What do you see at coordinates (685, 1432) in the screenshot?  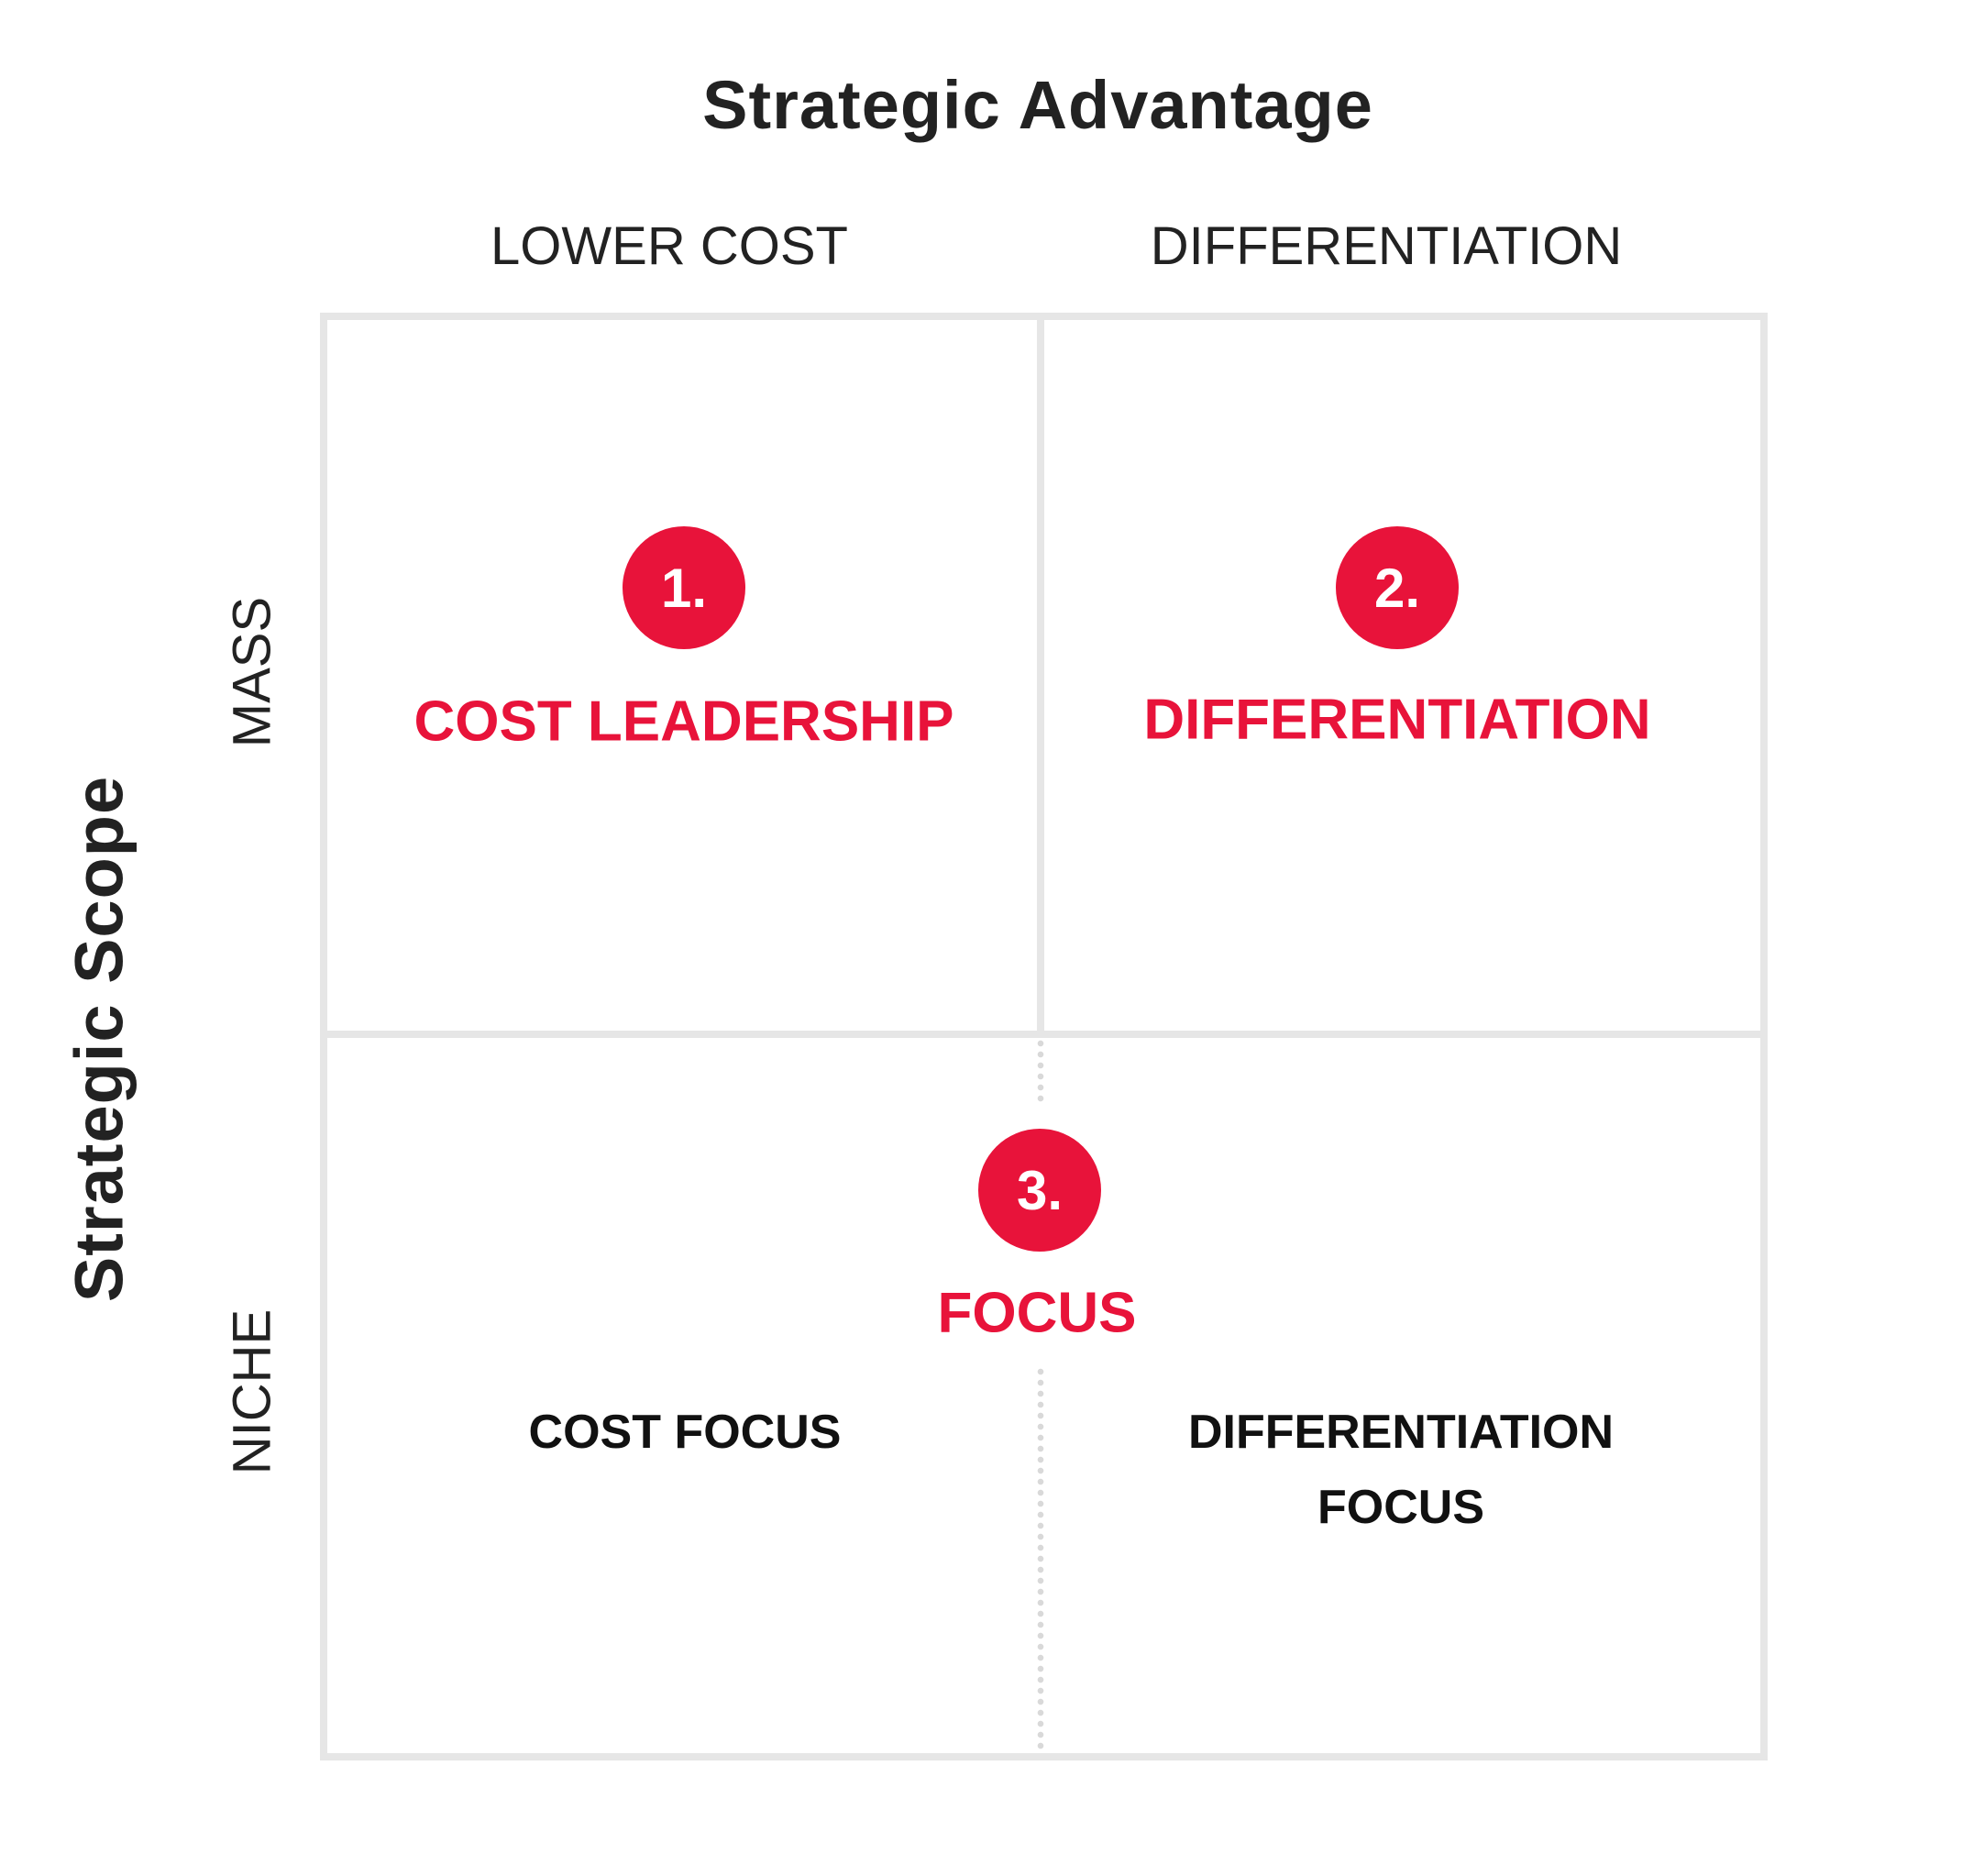 I see `cost-focus-label: COST FOCUS` at bounding box center [685, 1432].